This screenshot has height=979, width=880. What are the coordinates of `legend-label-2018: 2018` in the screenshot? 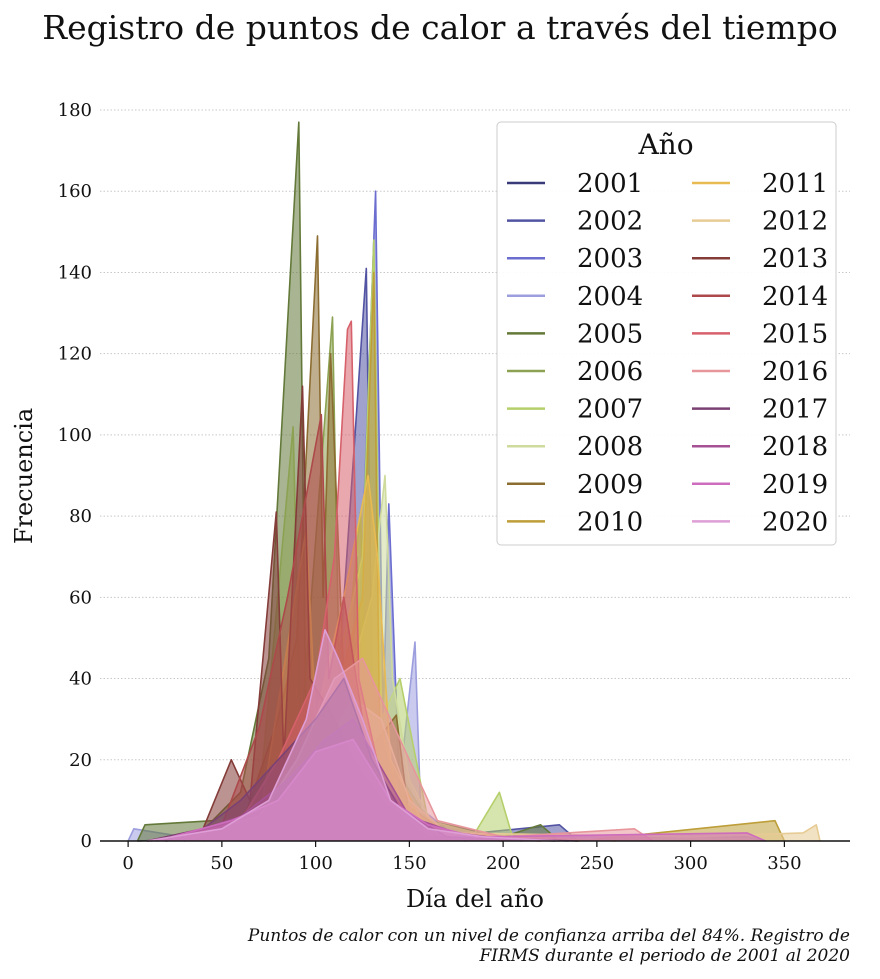 It's located at (795, 447).